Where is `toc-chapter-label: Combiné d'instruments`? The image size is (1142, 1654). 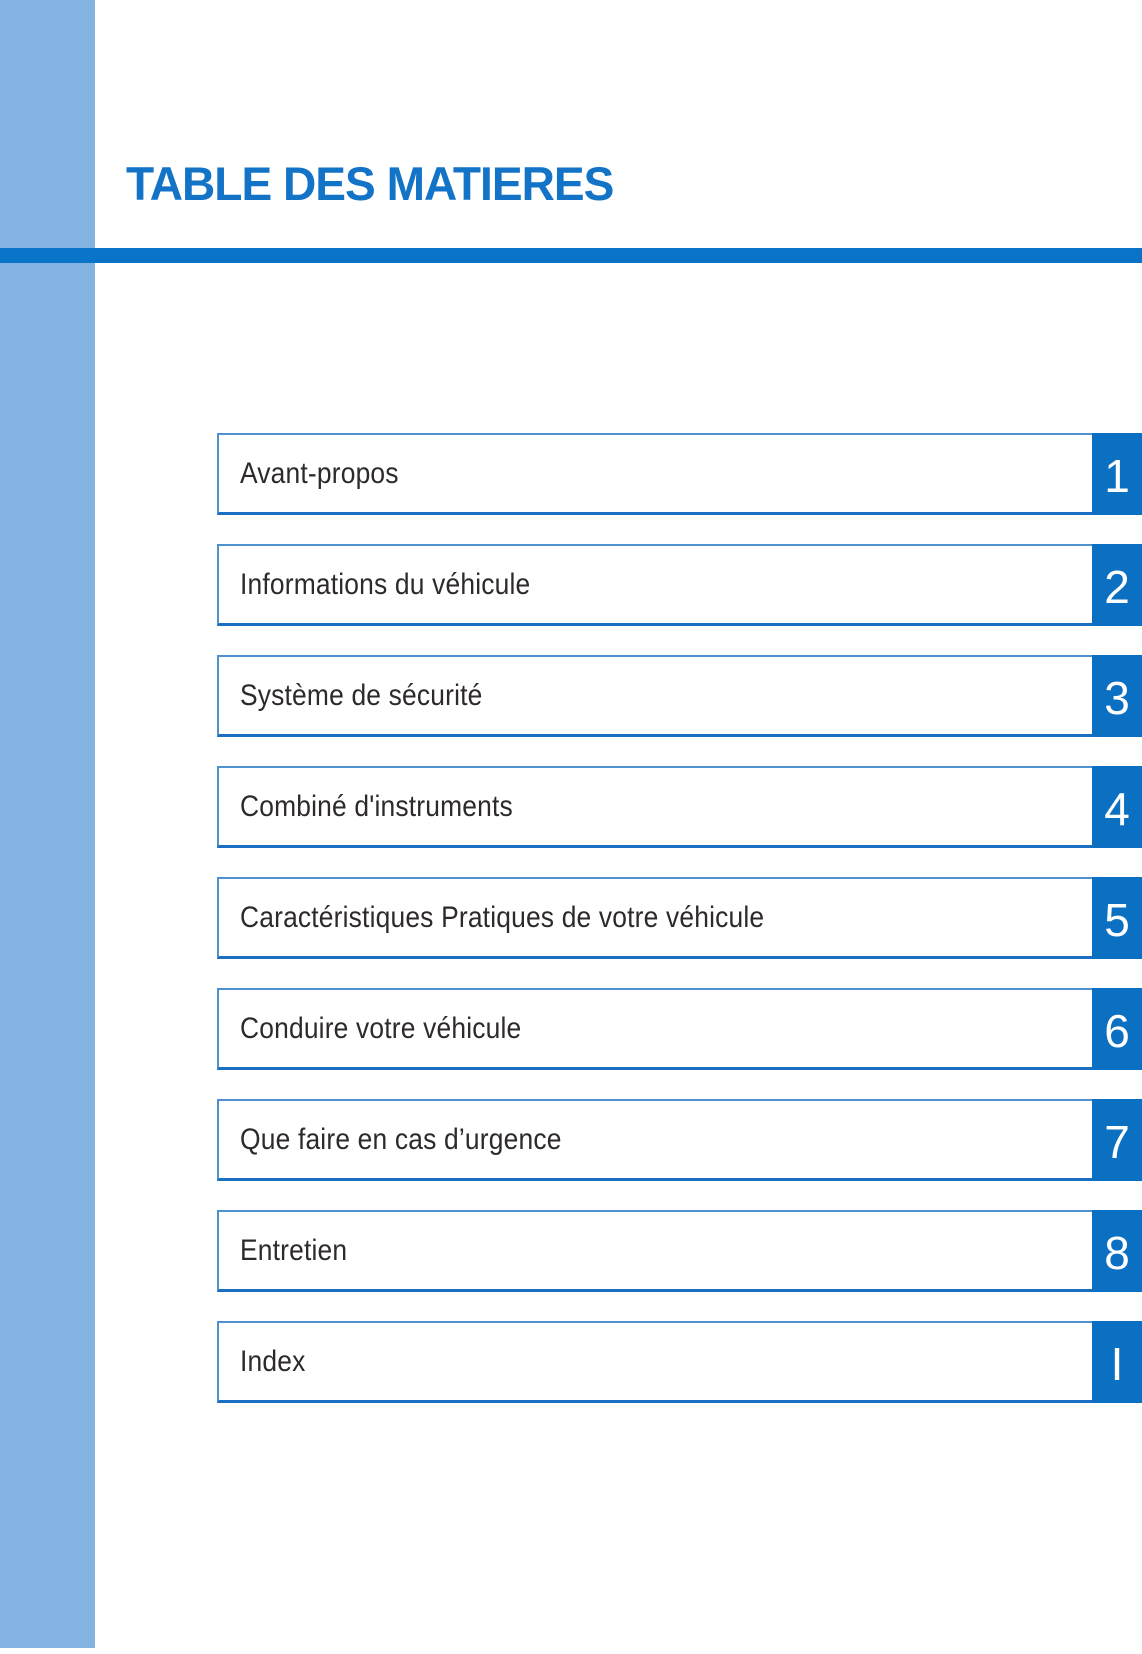 toc-chapter-label: Combiné d'instruments is located at coordinates (376, 806).